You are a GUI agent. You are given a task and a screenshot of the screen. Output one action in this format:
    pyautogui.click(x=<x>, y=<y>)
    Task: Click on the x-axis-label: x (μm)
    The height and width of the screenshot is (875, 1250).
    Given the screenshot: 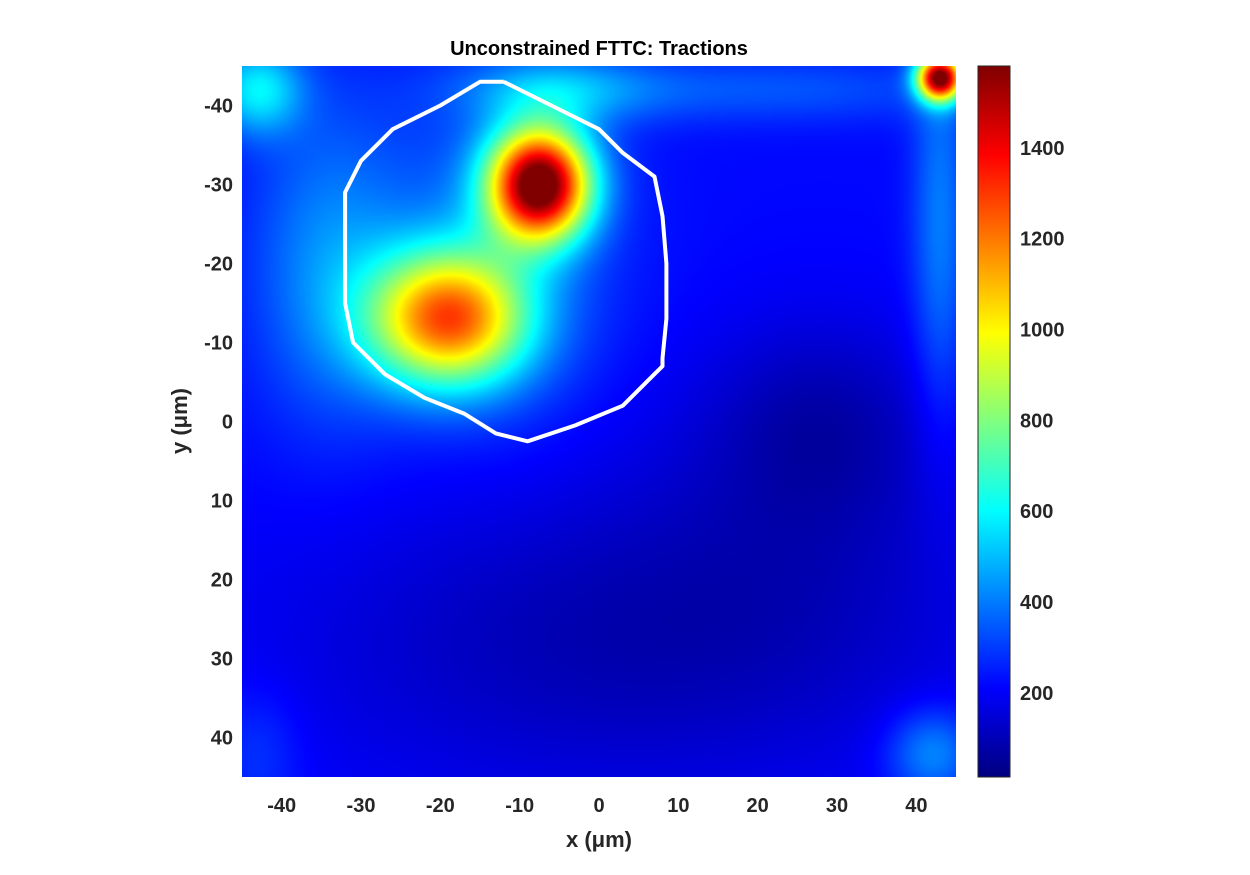 What is the action you would take?
    pyautogui.click(x=599, y=839)
    